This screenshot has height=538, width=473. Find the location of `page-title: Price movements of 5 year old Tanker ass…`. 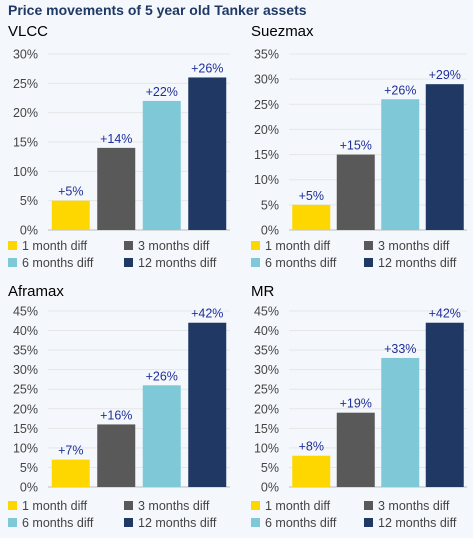

page-title: Price movements of 5 year old Tanker ass… is located at coordinates (157, 10).